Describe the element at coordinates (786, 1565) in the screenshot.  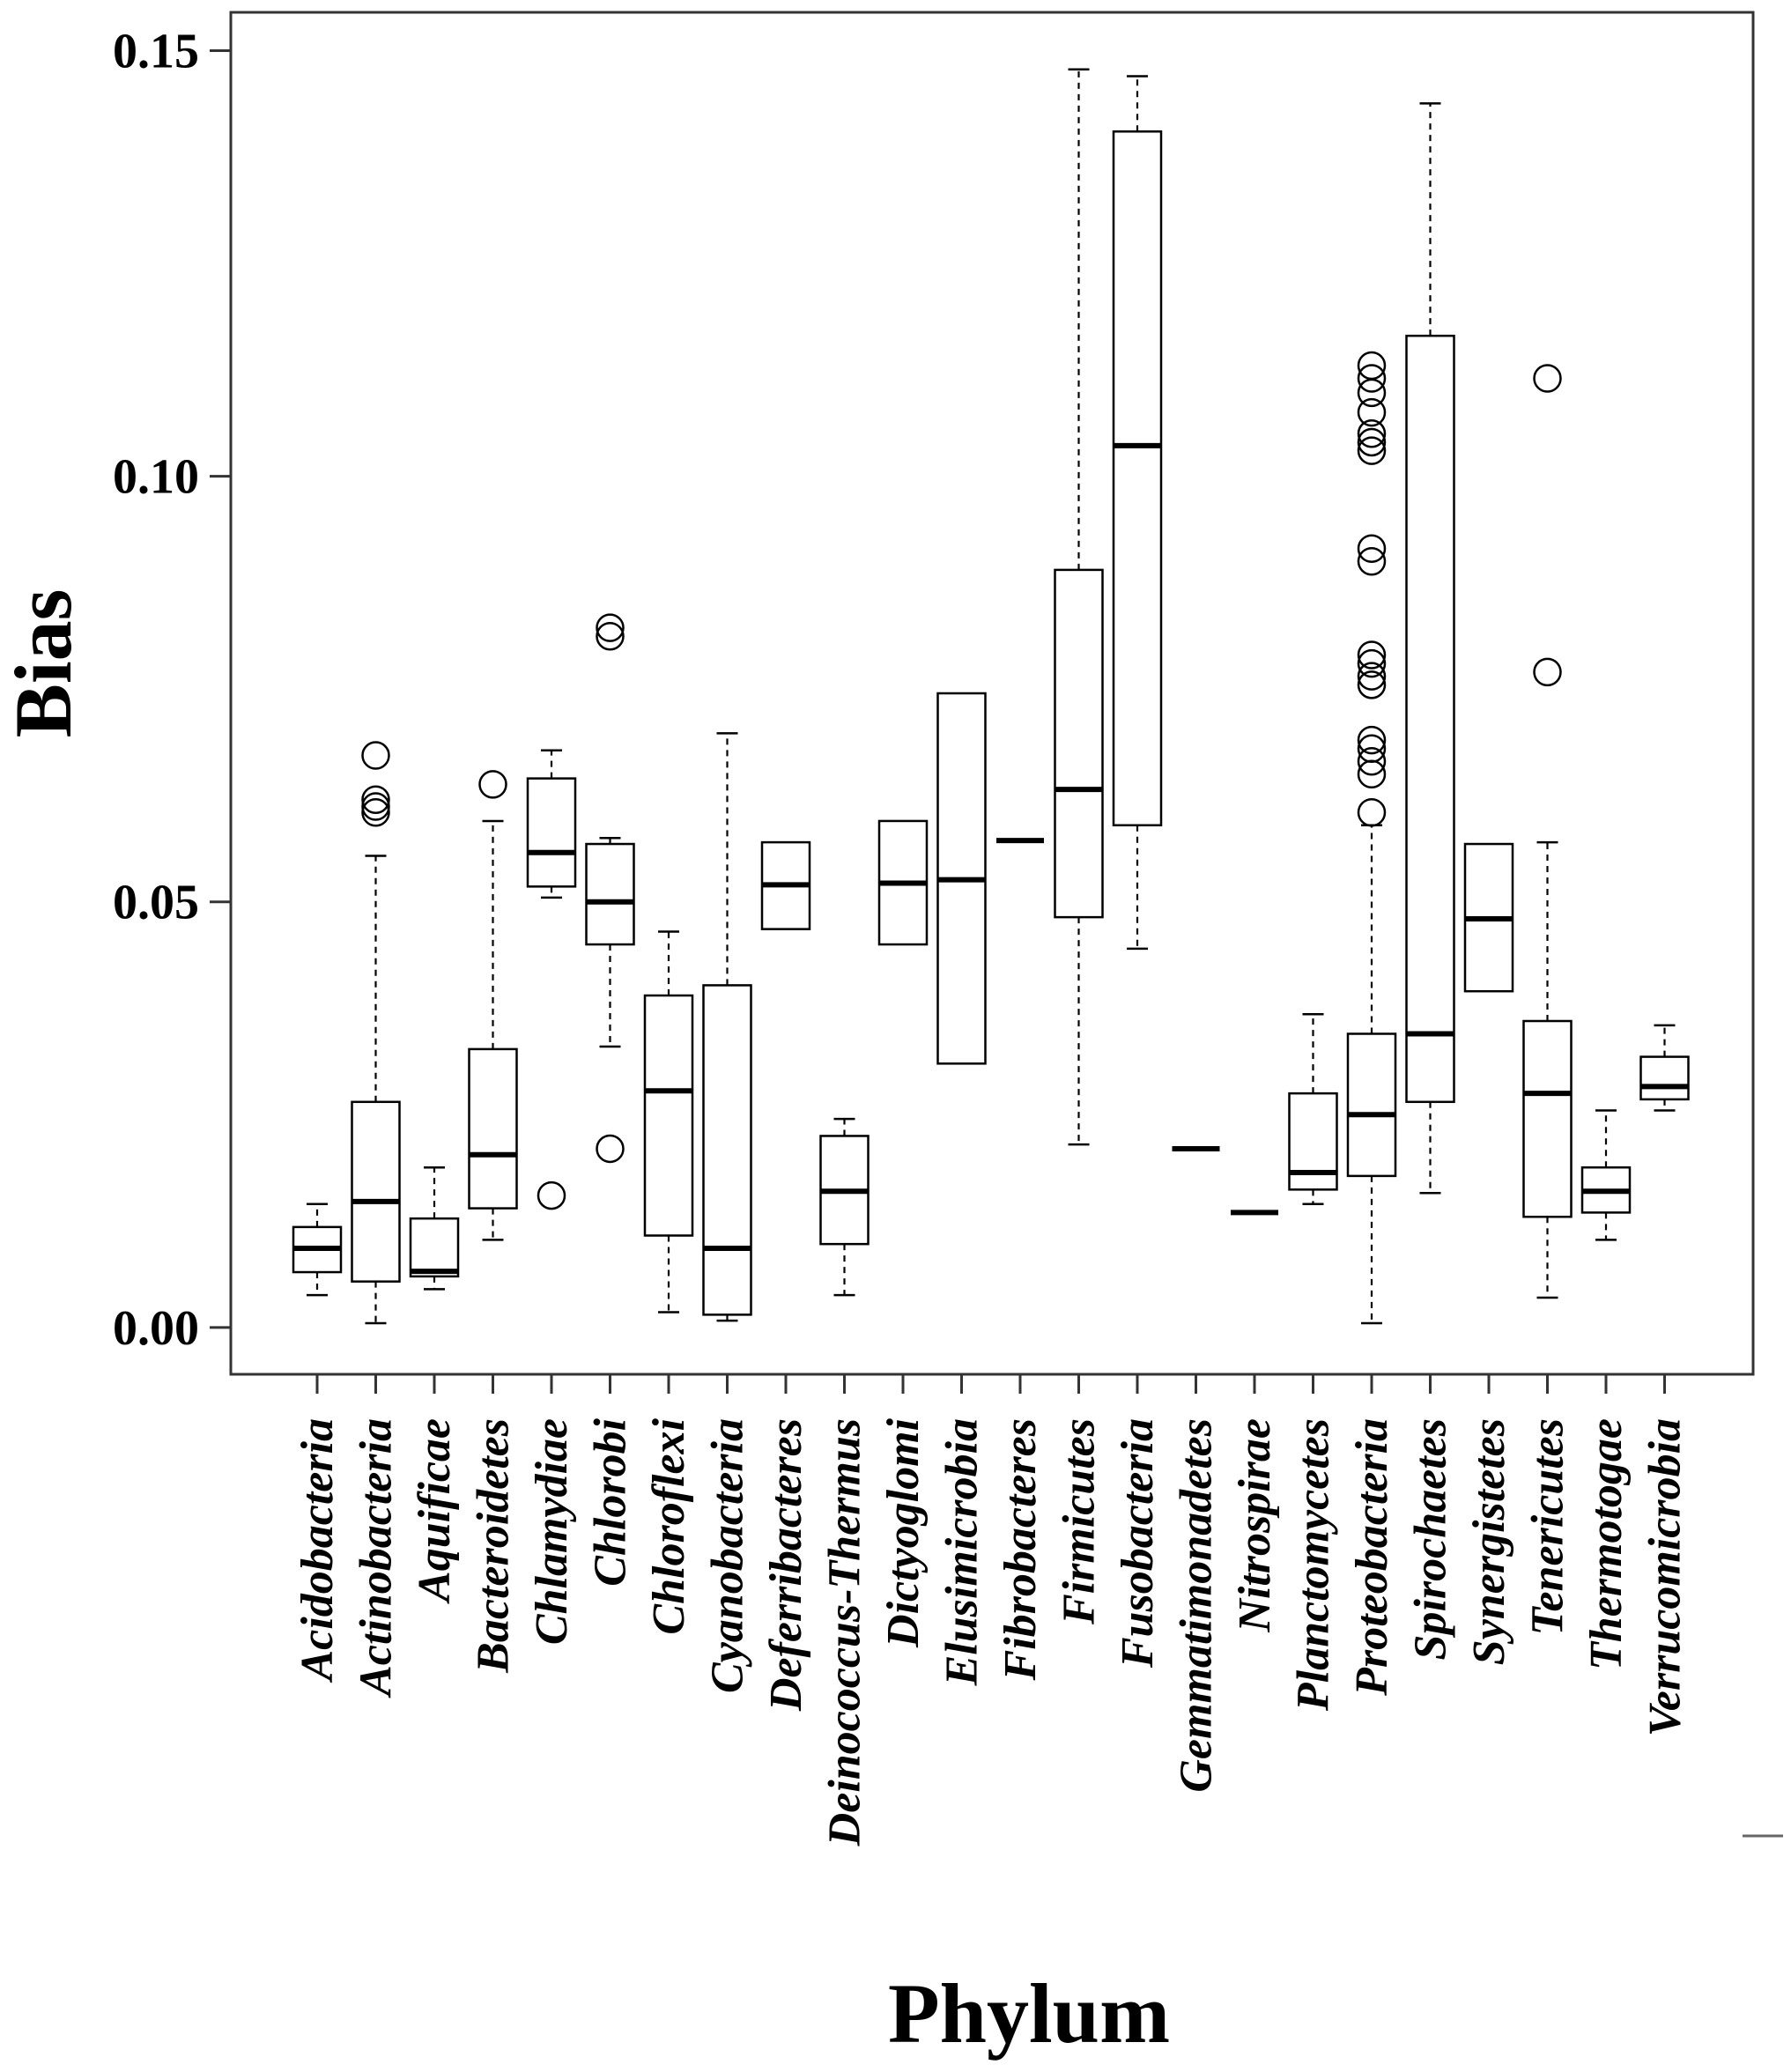
I see `x-tick-label: Deferribacteres` at that location.